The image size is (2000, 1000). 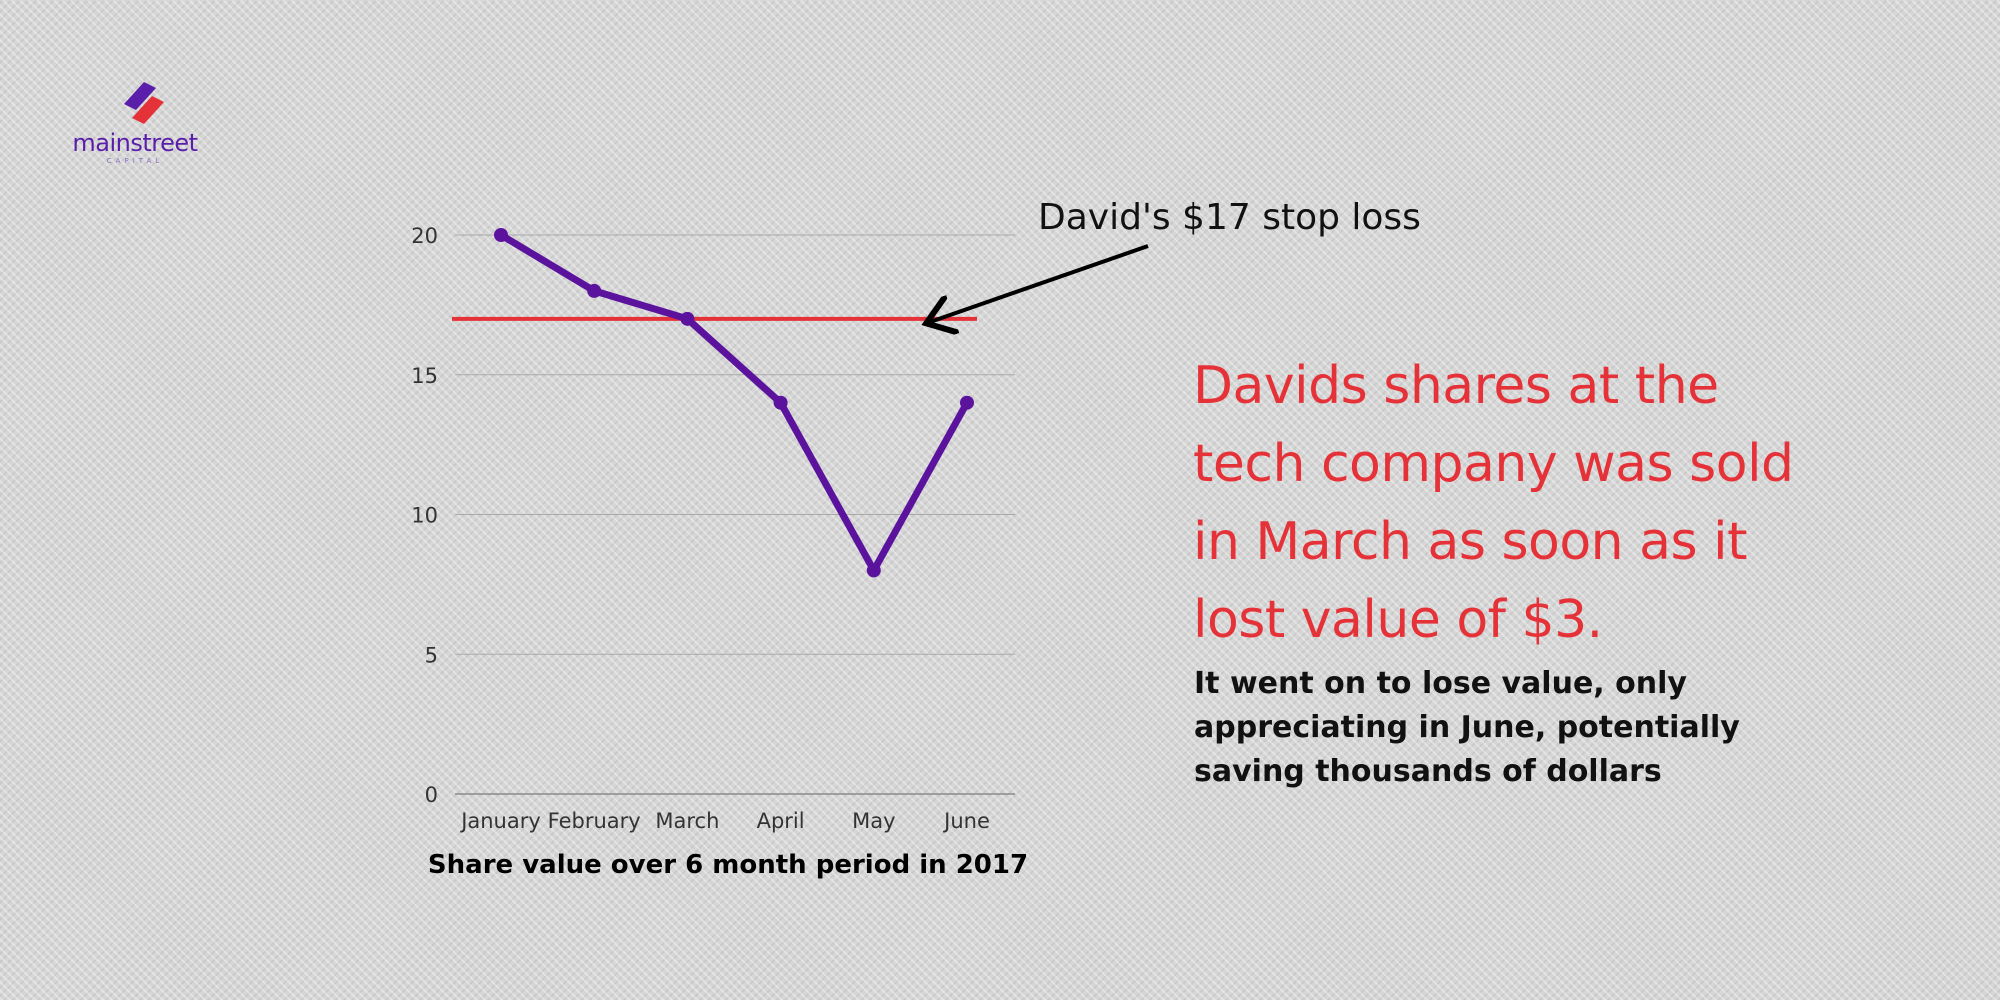 I want to click on x-axis-label: Share value over 6 month period in 2017, so click(x=728, y=865).